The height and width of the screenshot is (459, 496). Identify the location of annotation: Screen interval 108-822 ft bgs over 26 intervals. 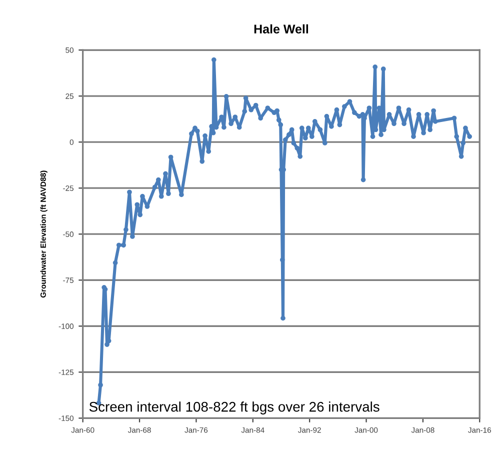
(234, 408).